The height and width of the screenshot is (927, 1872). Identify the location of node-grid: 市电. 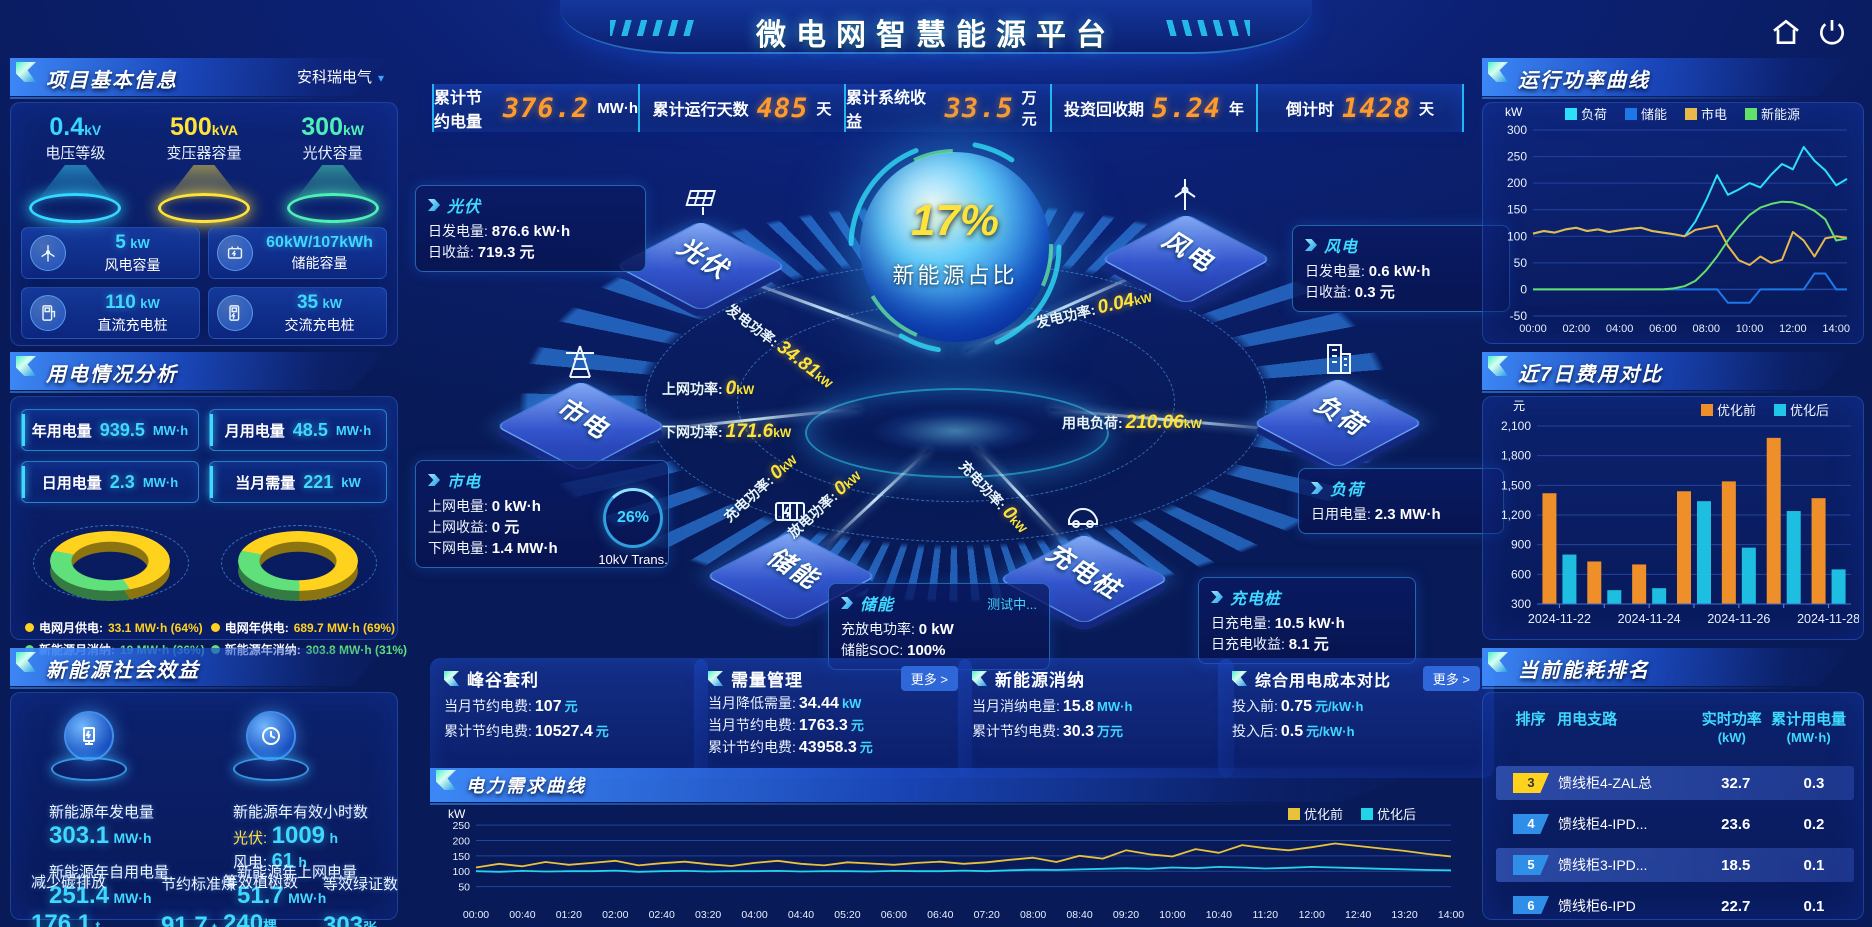
(581, 410).